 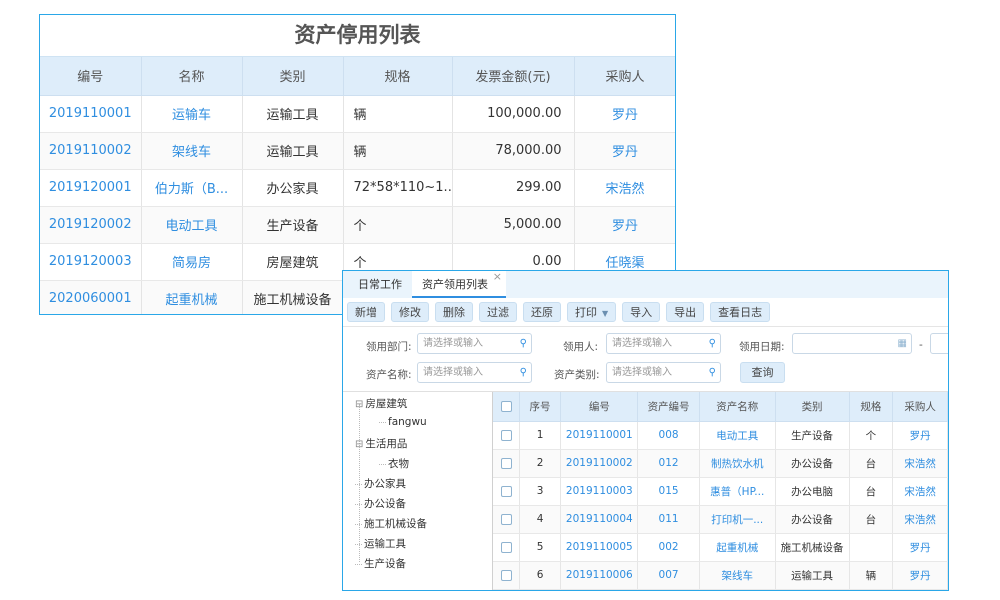 I want to click on column-header: 发票金额(元), so click(x=513, y=76).